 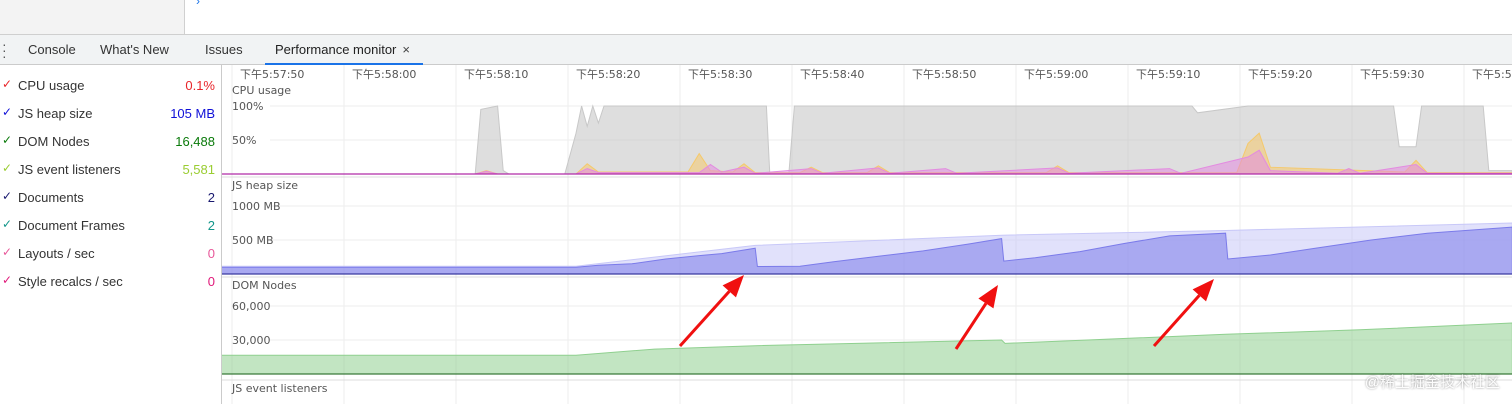 I want to click on tab-label: Performance monitor, so click(x=336, y=49).